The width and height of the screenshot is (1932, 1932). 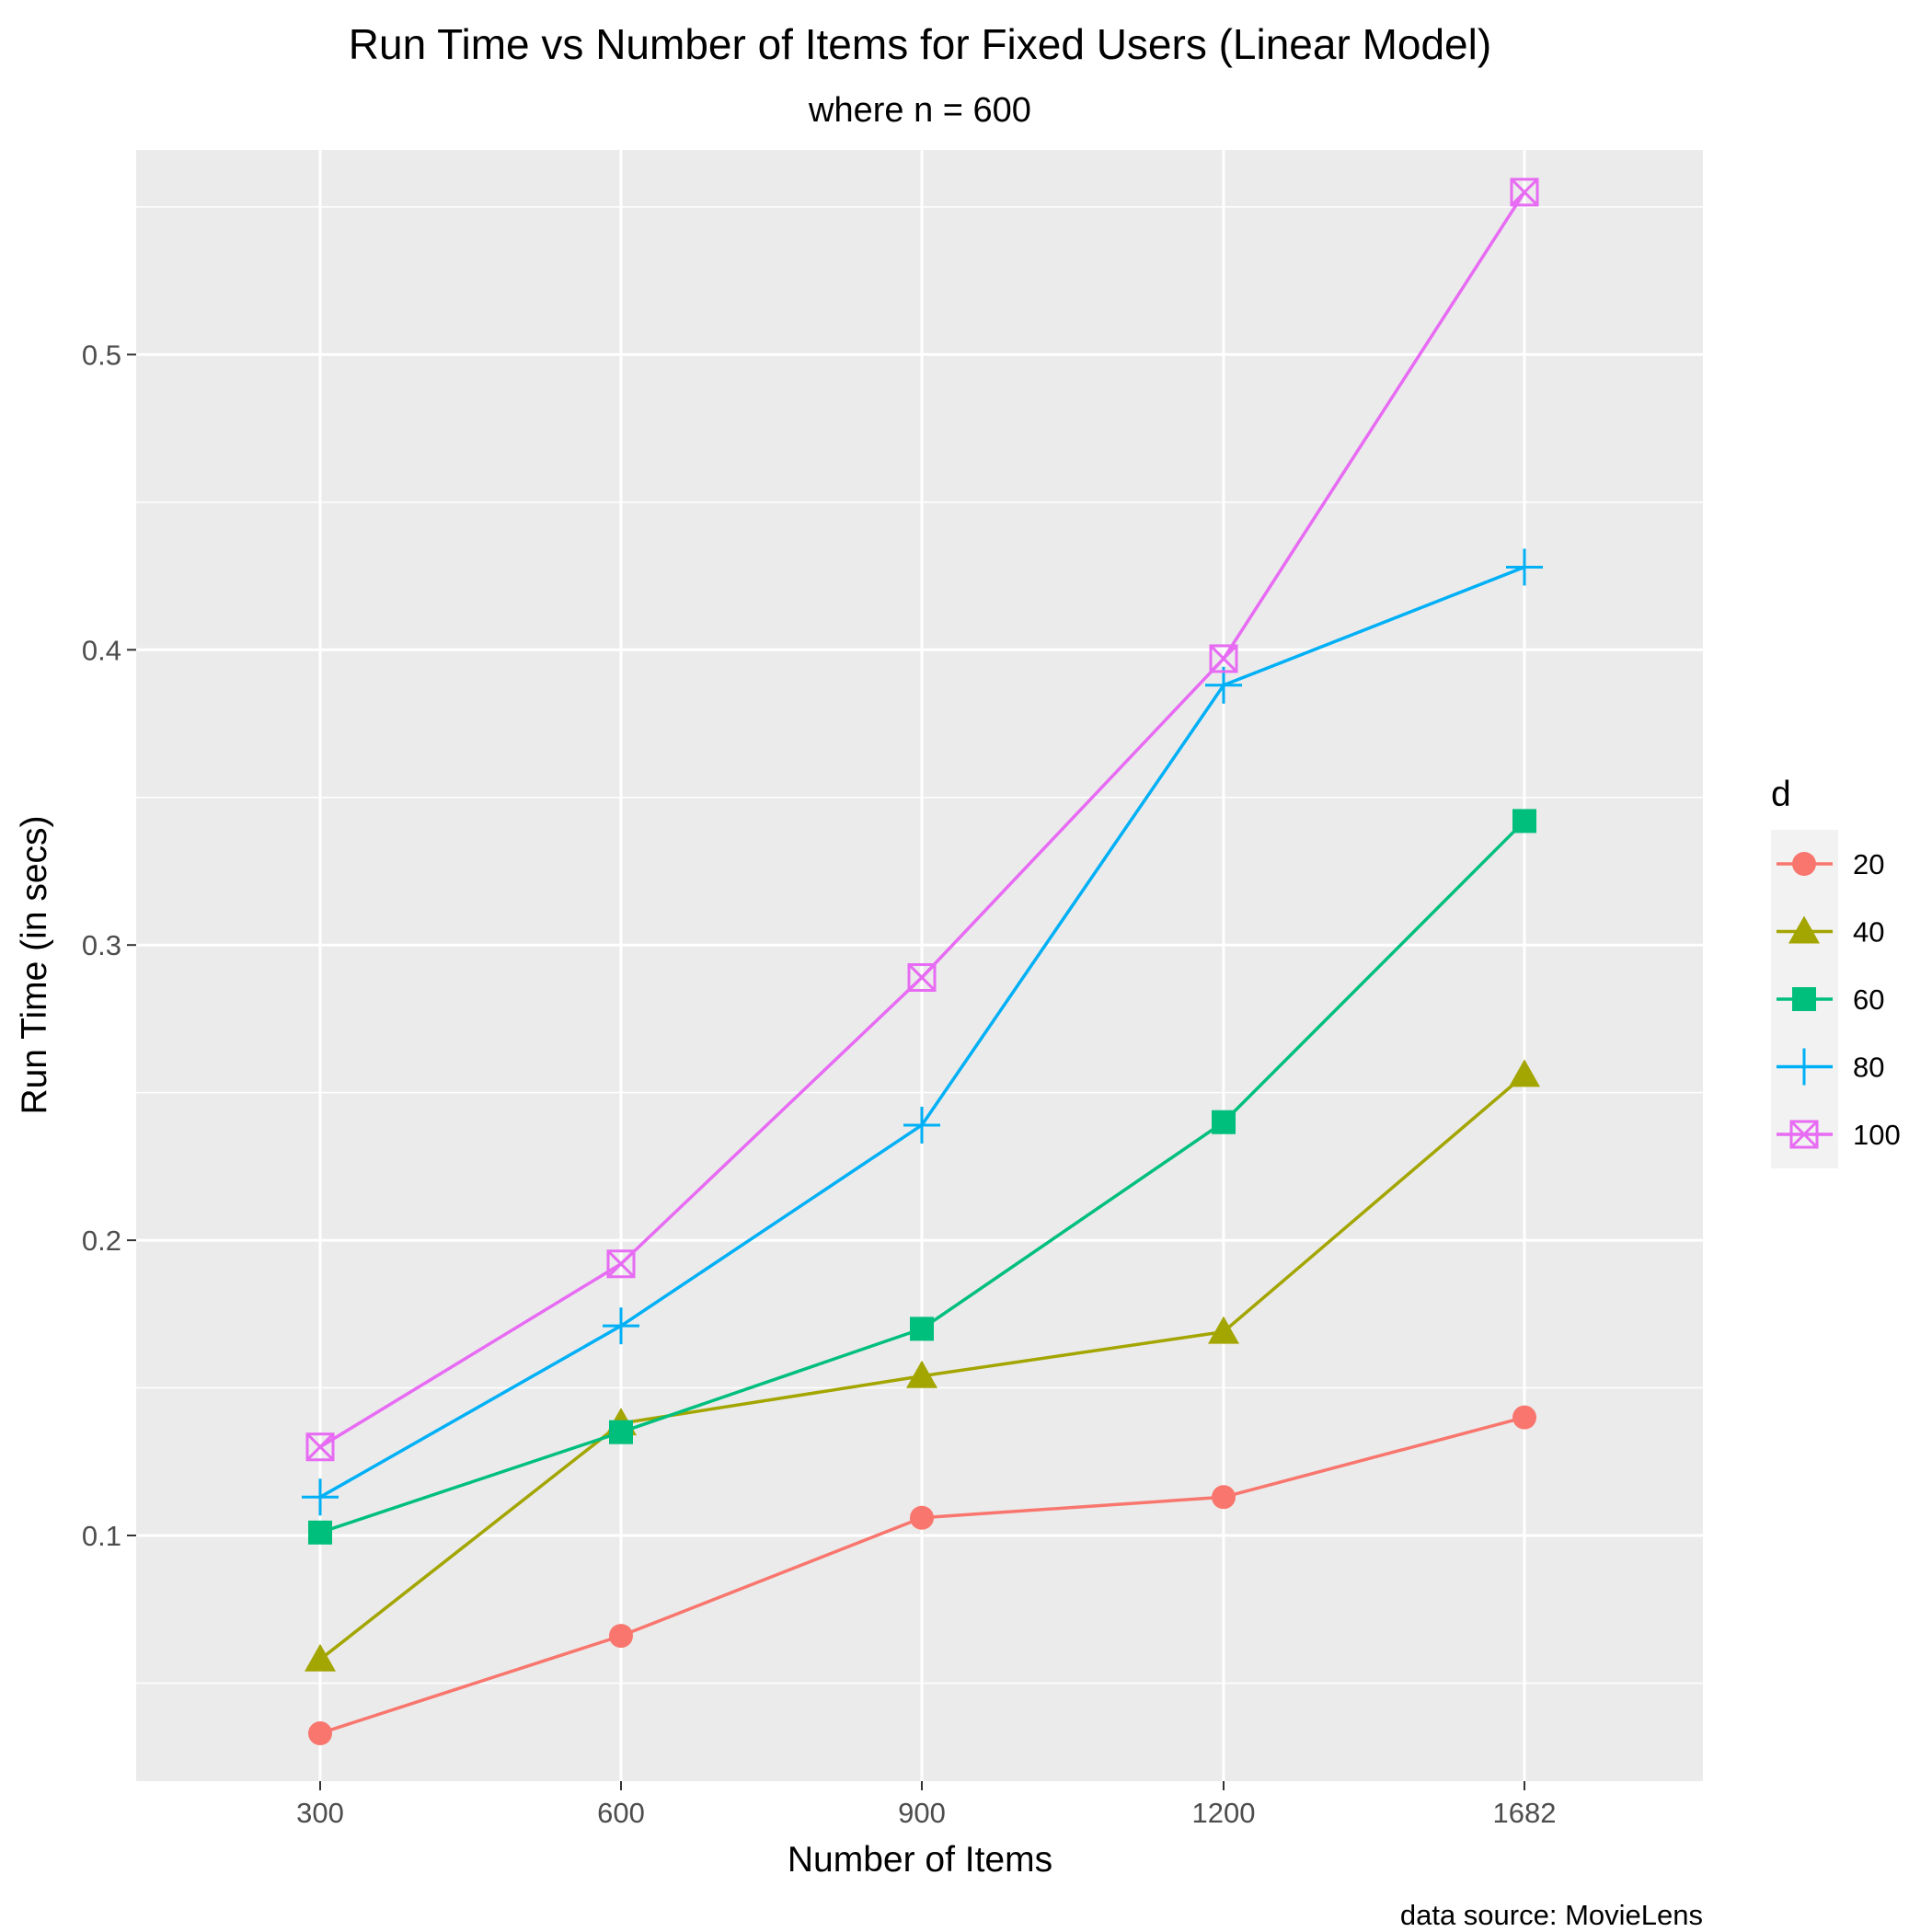 I want to click on legend-item-40: 40, so click(x=1830, y=932).